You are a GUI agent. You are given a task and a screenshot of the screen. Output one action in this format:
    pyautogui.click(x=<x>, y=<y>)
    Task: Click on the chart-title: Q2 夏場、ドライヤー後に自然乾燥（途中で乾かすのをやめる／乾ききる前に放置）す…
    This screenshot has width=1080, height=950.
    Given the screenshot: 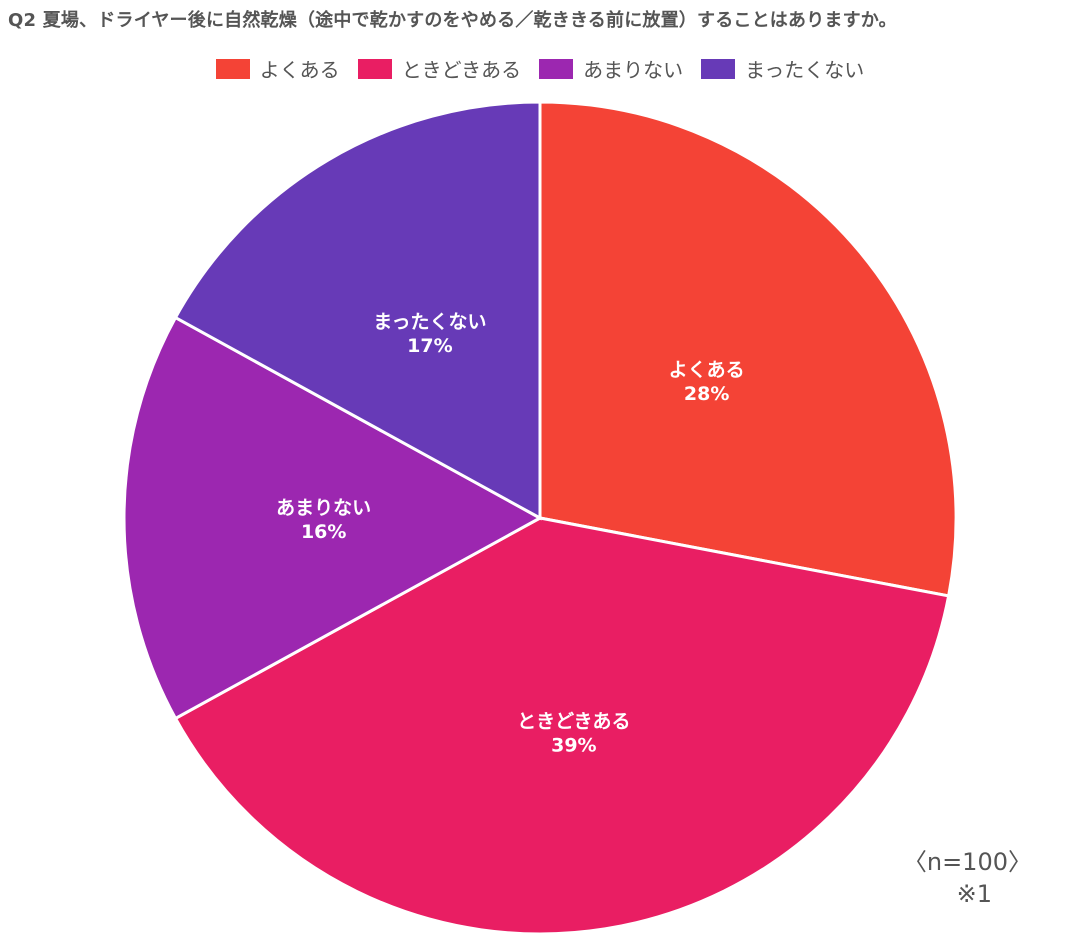 What is the action you would take?
    pyautogui.click(x=452, y=20)
    